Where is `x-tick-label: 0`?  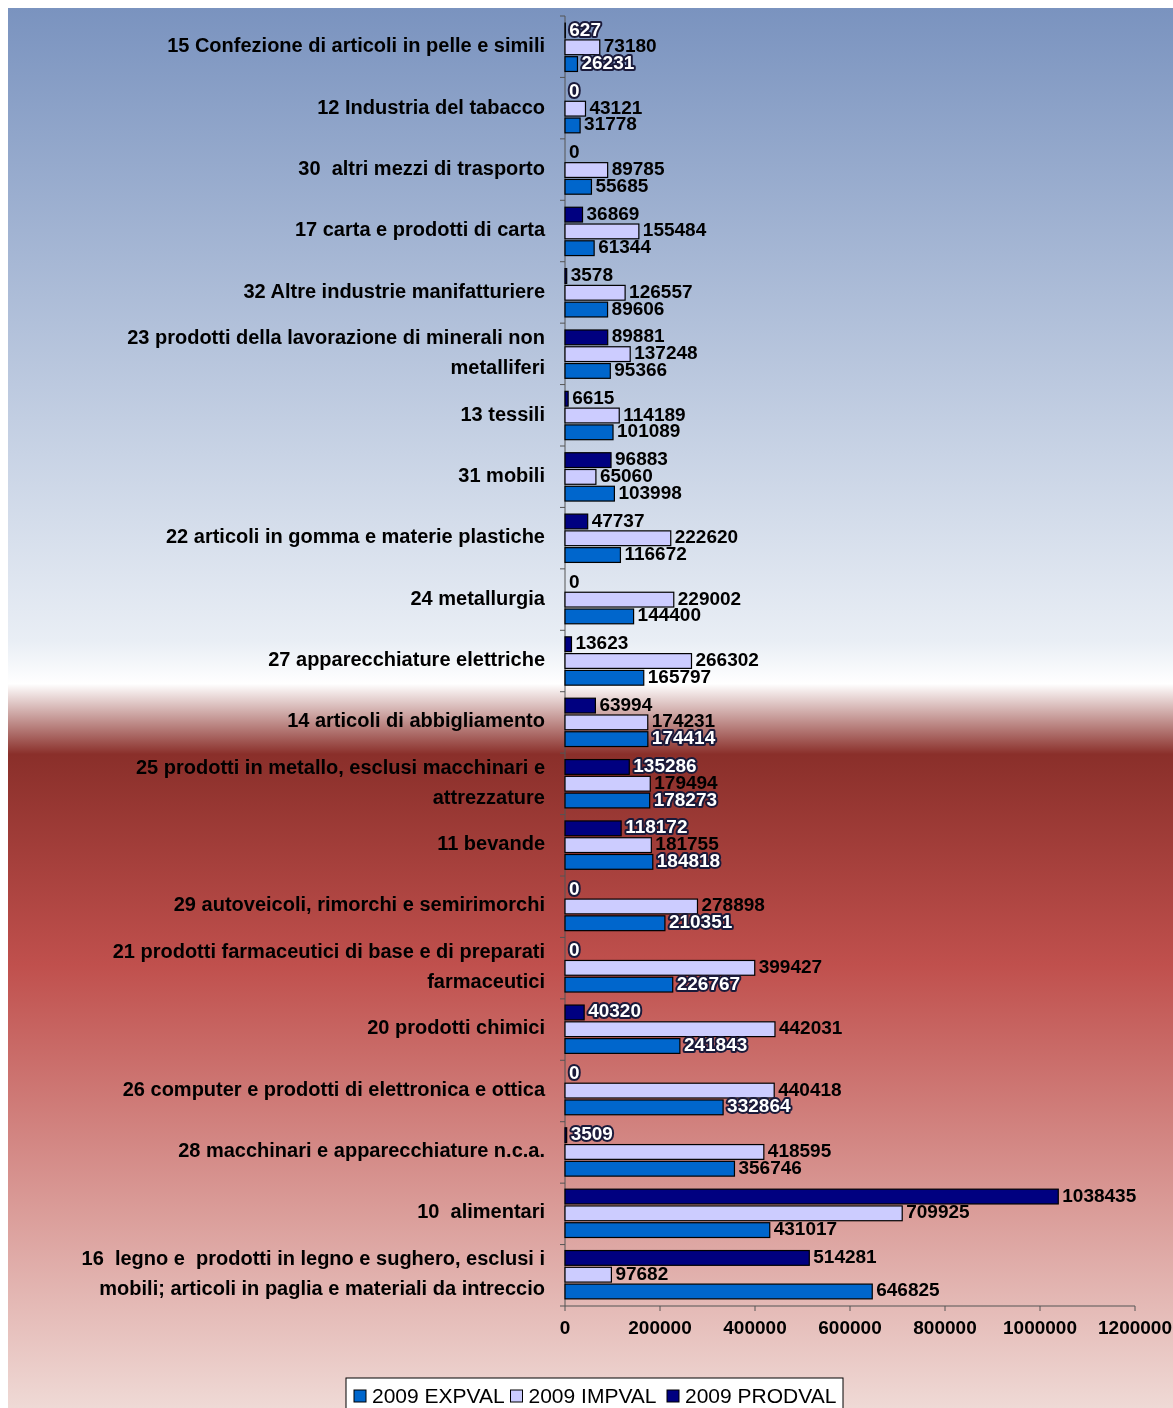 x-tick-label: 0 is located at coordinates (565, 1327).